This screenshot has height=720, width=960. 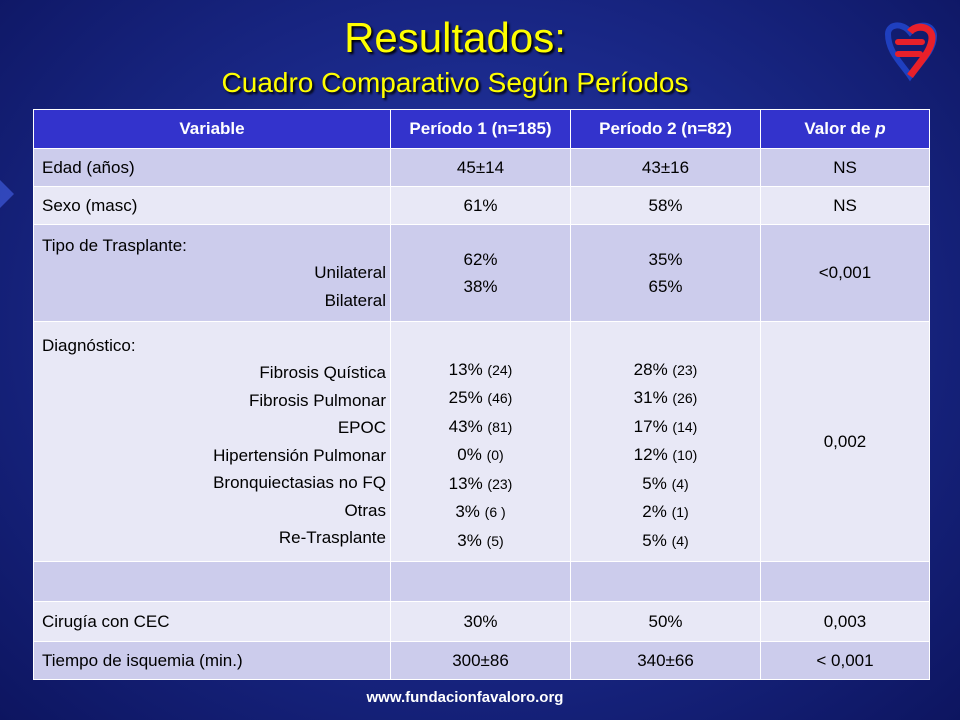 What do you see at coordinates (212, 273) in the screenshot?
I see `row-label-trasplante: Tipo de Trasplante: Unilateral Bilateral` at bounding box center [212, 273].